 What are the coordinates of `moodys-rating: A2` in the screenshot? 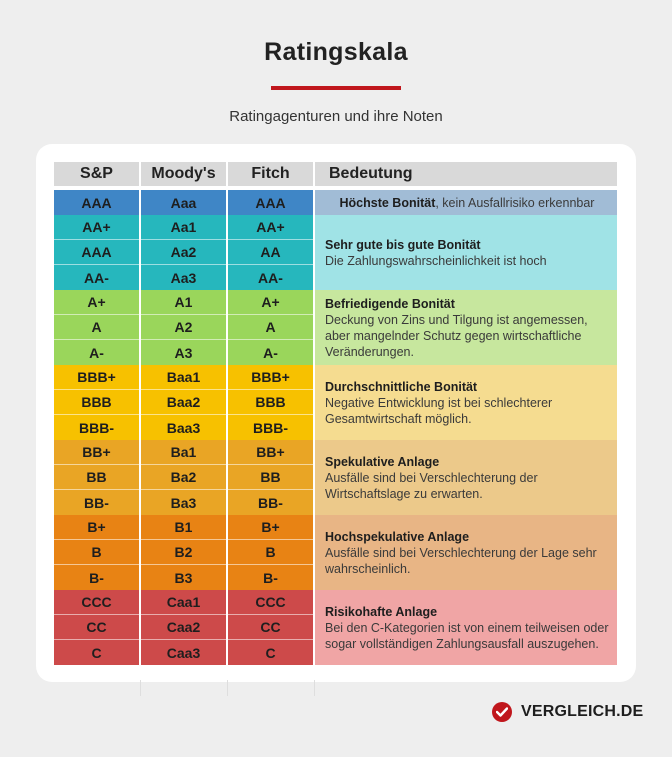 It's located at (183, 327).